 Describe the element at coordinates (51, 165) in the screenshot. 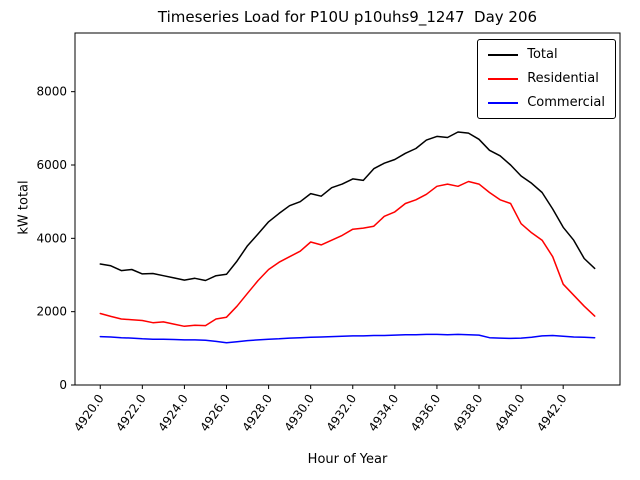

I see `y-tick-label: 6000` at that location.